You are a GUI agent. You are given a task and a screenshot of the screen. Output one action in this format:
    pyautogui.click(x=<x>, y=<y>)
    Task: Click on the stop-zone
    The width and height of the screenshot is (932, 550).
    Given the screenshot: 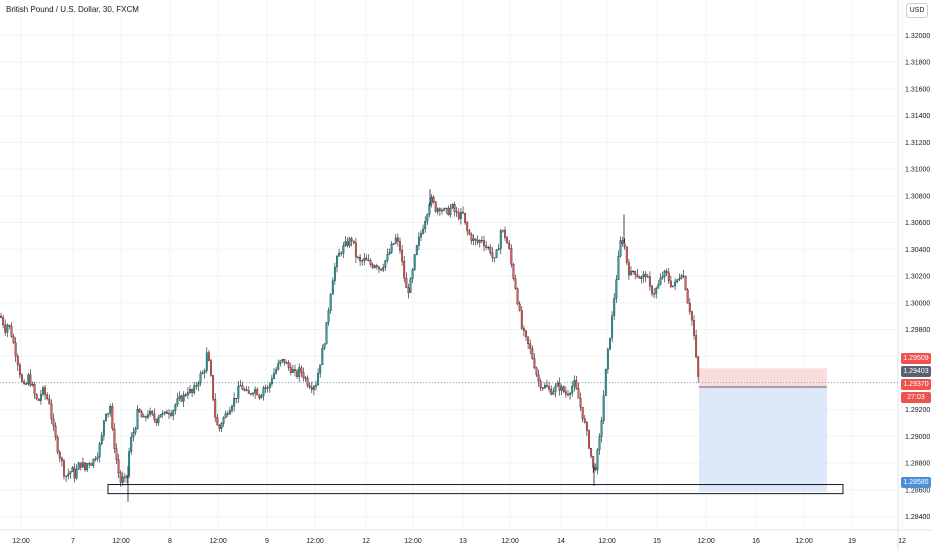 What is the action you would take?
    pyautogui.click(x=763, y=439)
    